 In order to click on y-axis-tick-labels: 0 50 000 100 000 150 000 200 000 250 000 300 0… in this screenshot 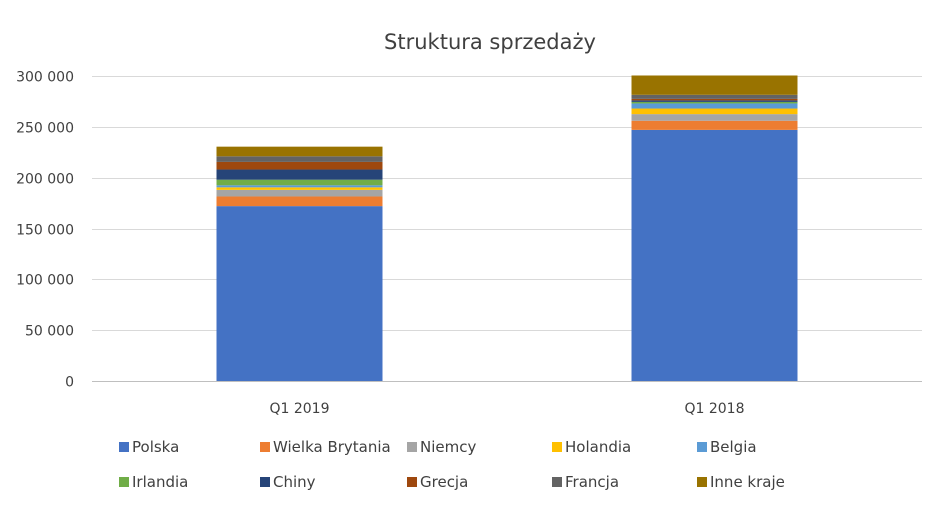, I will do `click(45, 230)`.